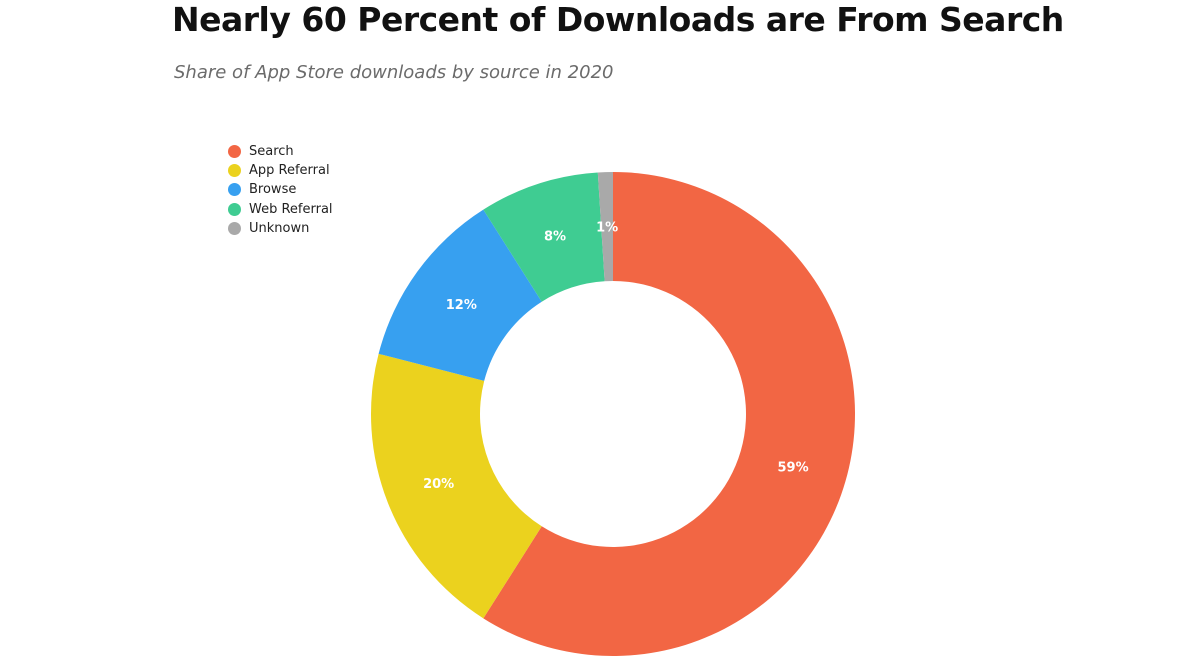 The height and width of the screenshot is (670, 1200). I want to click on legend-label: Web Referral, so click(291, 209).